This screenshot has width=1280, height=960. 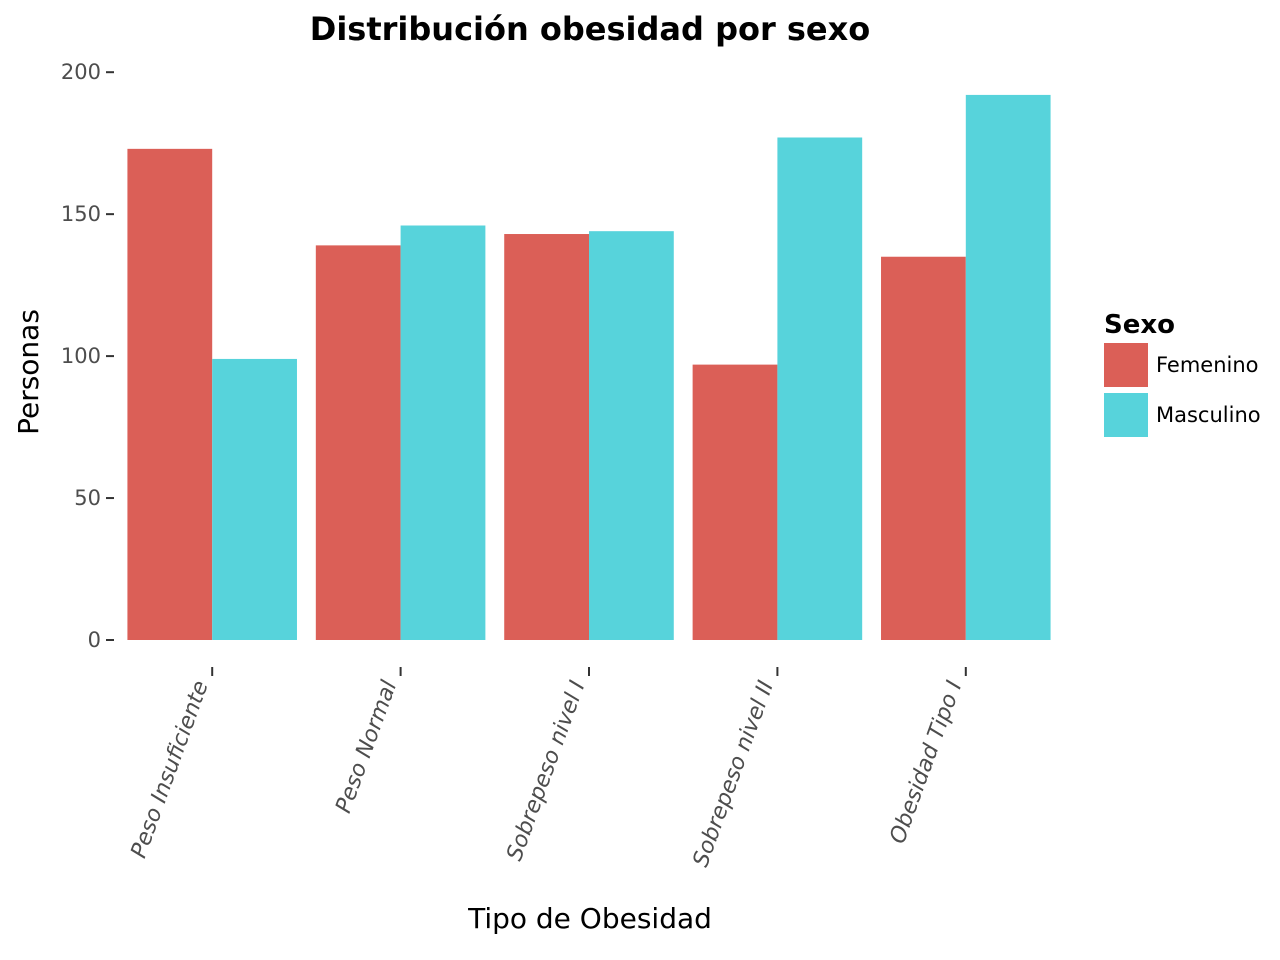 What do you see at coordinates (1207, 365) in the screenshot?
I see `legend-label-femenino: Femenino` at bounding box center [1207, 365].